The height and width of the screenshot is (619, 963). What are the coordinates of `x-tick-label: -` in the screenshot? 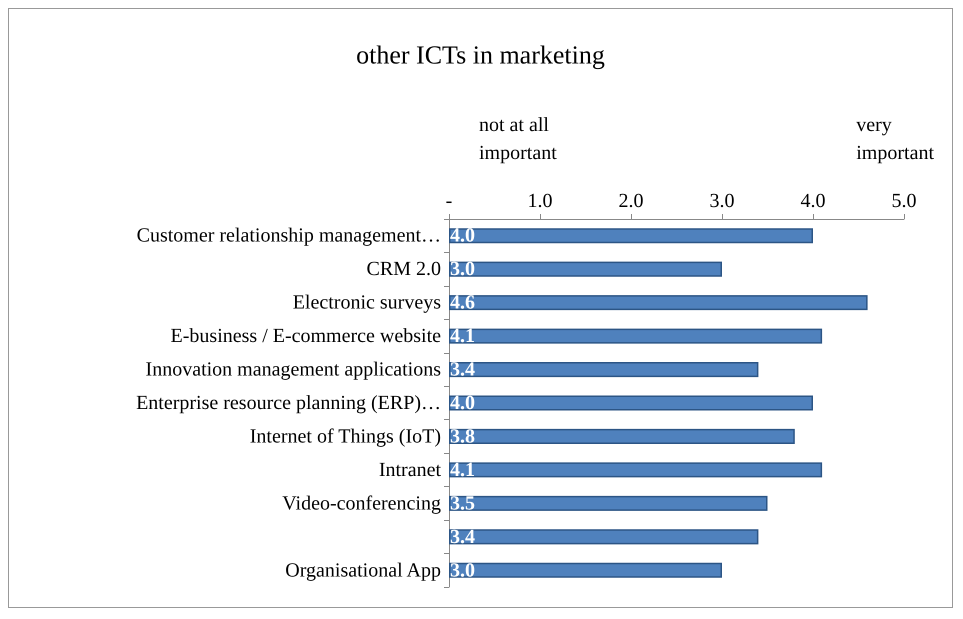 It's located at (449, 201).